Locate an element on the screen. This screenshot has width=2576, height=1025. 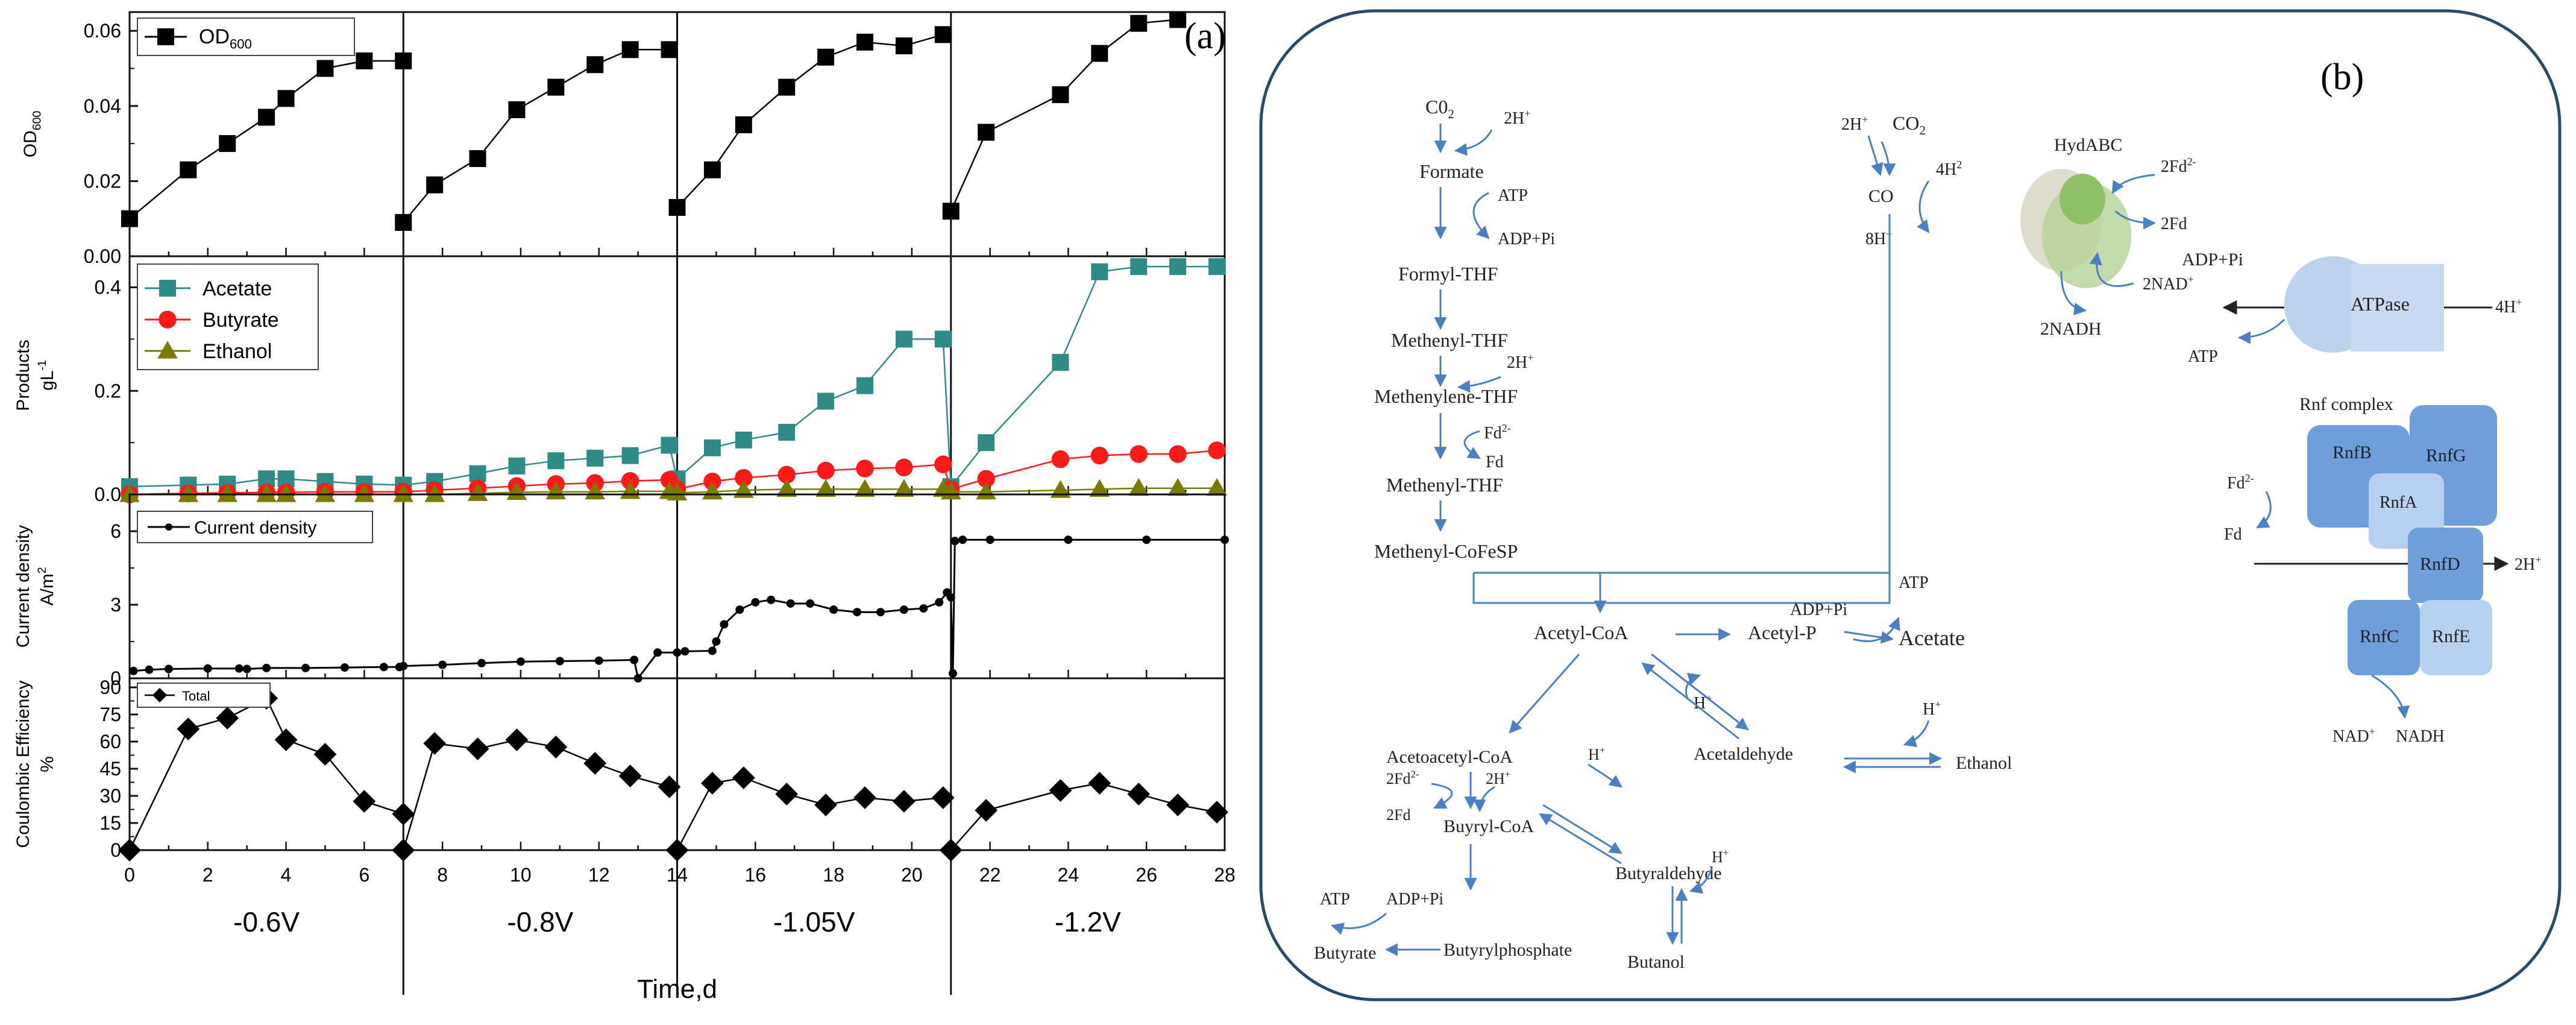
node-h2-co: 2H+ is located at coordinates (1854, 123).